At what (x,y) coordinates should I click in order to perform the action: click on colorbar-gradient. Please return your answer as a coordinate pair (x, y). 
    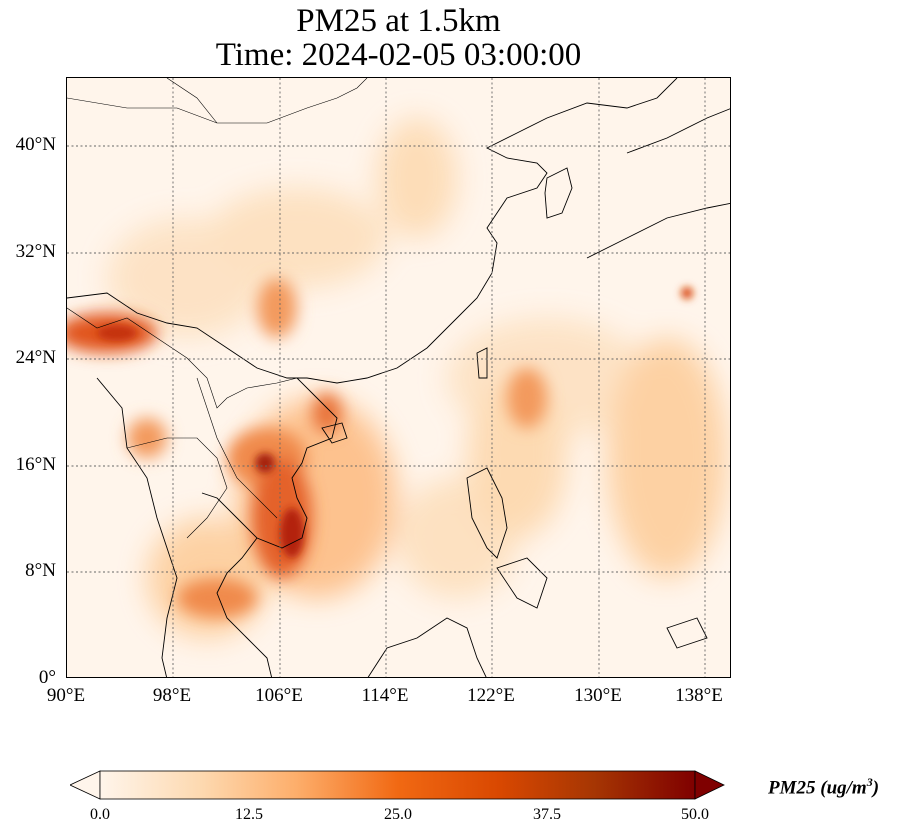
    Looking at the image, I should click on (397, 785).